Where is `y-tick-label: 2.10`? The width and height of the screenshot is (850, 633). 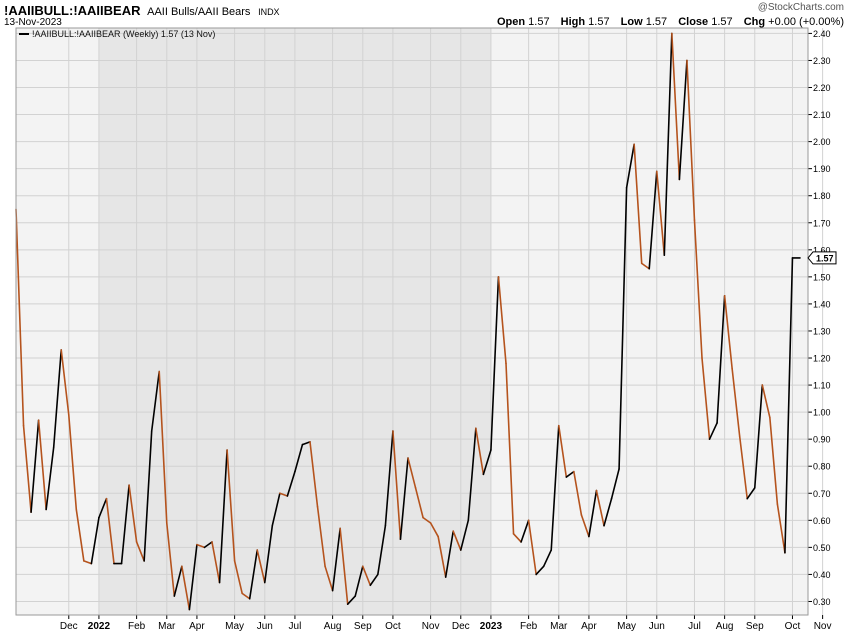 y-tick-label: 2.10 is located at coordinates (822, 115).